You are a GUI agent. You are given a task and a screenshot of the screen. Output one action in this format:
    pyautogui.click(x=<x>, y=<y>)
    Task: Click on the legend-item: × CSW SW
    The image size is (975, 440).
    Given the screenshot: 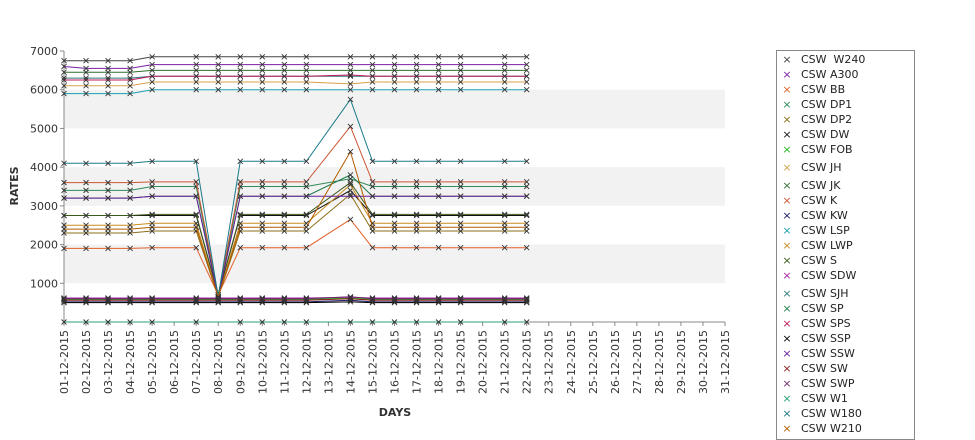 What is the action you would take?
    pyautogui.click(x=845, y=369)
    